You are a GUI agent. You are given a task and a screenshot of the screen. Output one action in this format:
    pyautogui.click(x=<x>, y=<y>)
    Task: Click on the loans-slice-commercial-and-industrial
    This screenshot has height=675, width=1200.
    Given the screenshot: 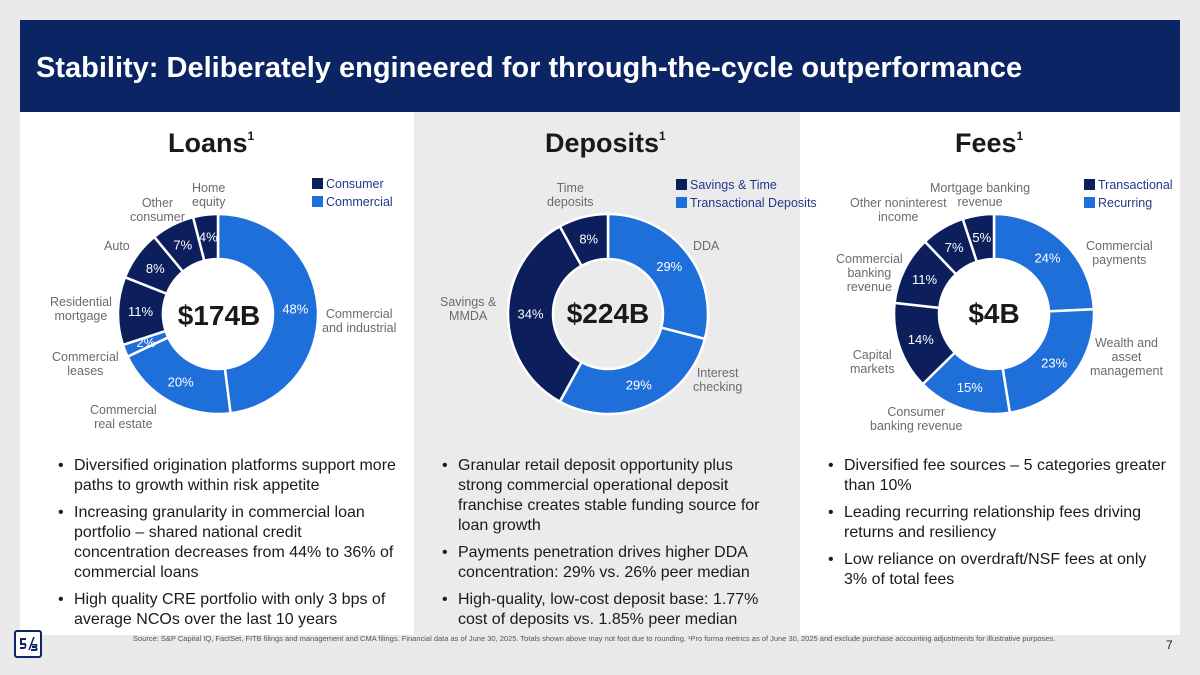 What is the action you would take?
    pyautogui.click(x=268, y=313)
    